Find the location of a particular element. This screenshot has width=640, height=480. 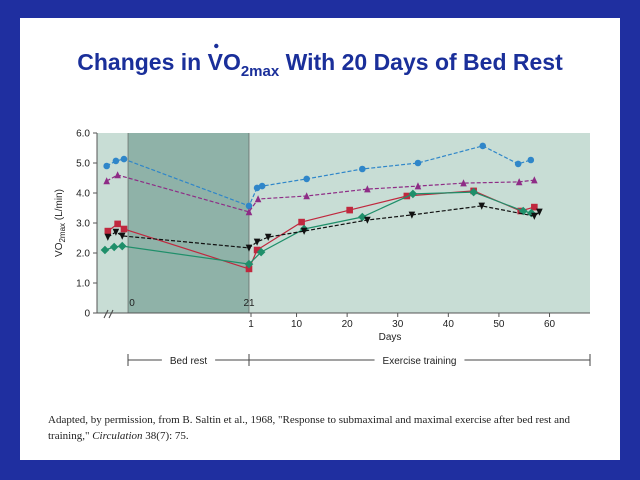

y-tick-label: 5.0 is located at coordinates (83, 164).